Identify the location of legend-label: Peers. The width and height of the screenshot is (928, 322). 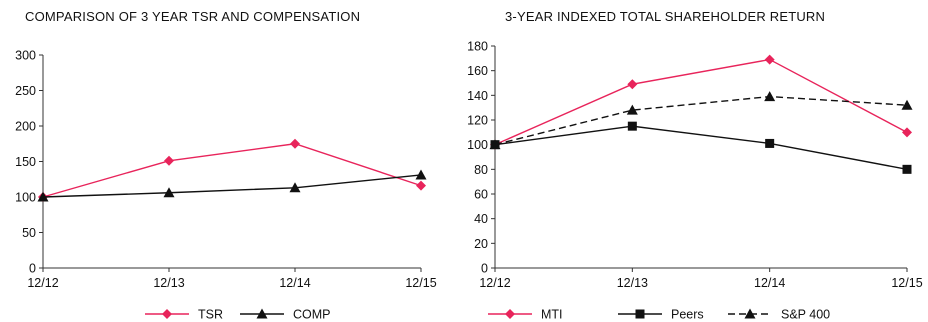
(687, 315).